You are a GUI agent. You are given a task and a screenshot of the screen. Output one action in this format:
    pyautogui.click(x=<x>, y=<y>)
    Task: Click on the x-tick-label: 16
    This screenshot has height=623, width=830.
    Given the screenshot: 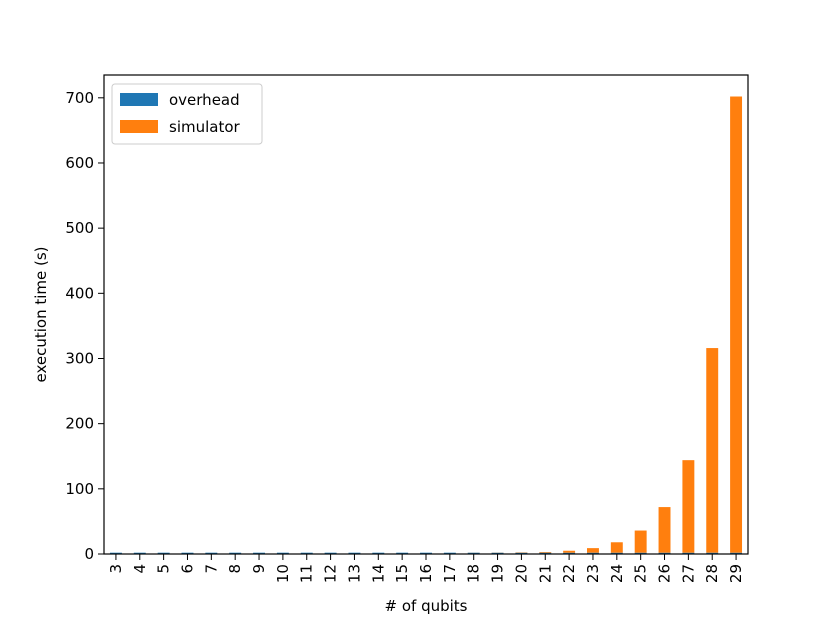 What is the action you would take?
    pyautogui.click(x=426, y=573)
    